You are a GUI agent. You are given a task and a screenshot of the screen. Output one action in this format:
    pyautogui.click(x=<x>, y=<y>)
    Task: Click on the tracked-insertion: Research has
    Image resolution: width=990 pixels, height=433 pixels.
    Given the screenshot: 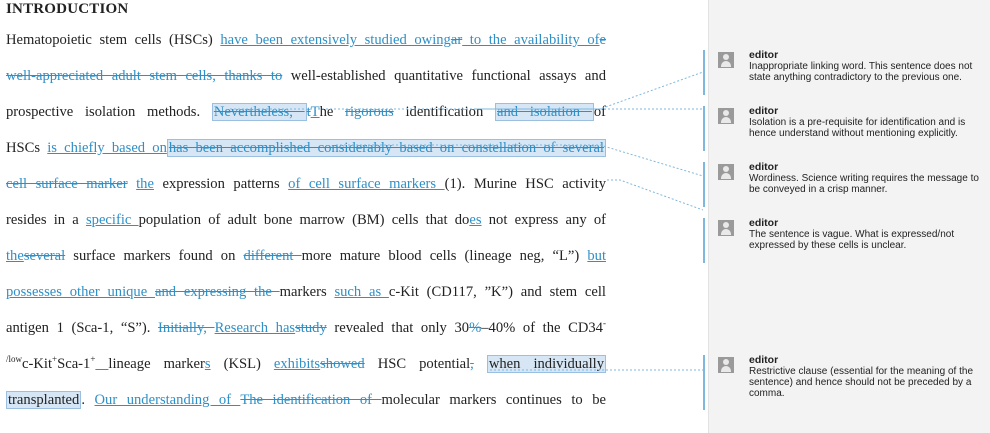 What is the action you would take?
    pyautogui.click(x=255, y=328)
    